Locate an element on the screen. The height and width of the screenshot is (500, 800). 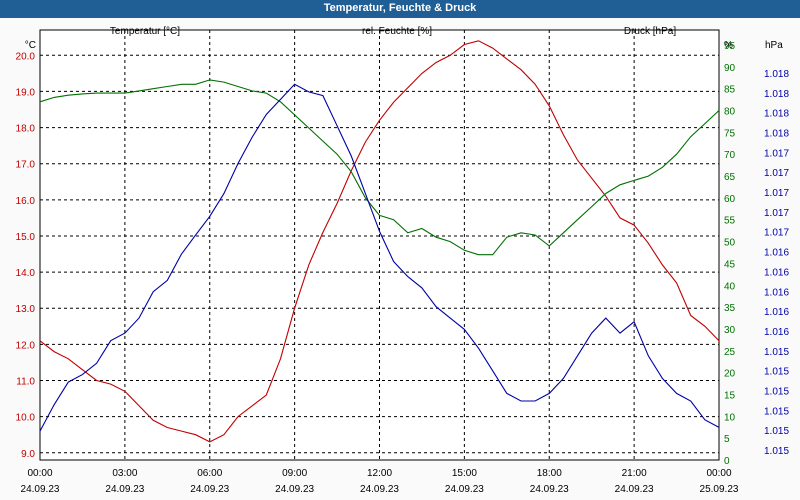
legend-pressure: Druck [hPa] is located at coordinates (650, 31).